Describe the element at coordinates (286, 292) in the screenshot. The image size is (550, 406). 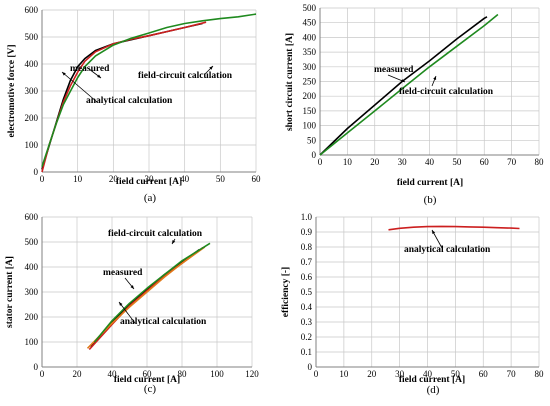
I see `y-axis-label: efficiency [-]` at that location.